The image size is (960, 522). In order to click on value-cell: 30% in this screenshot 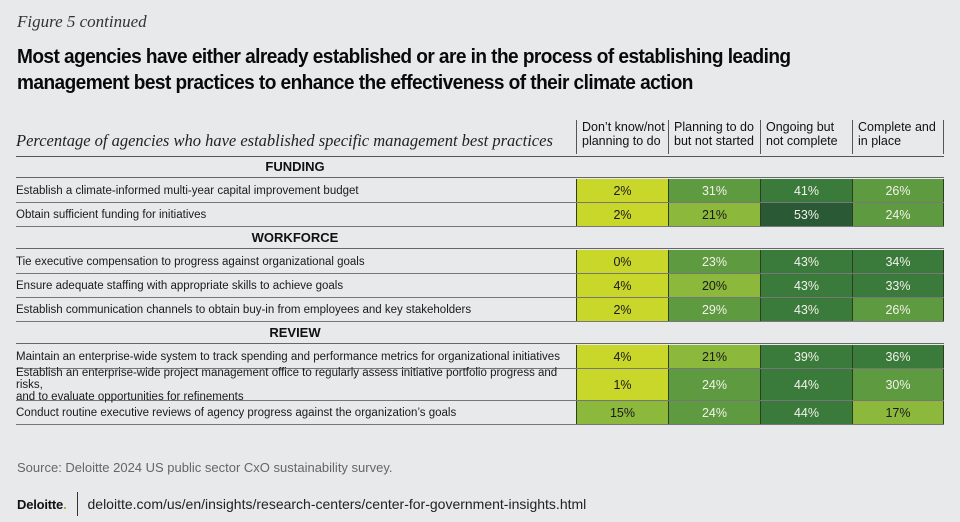, I will do `click(898, 384)`.